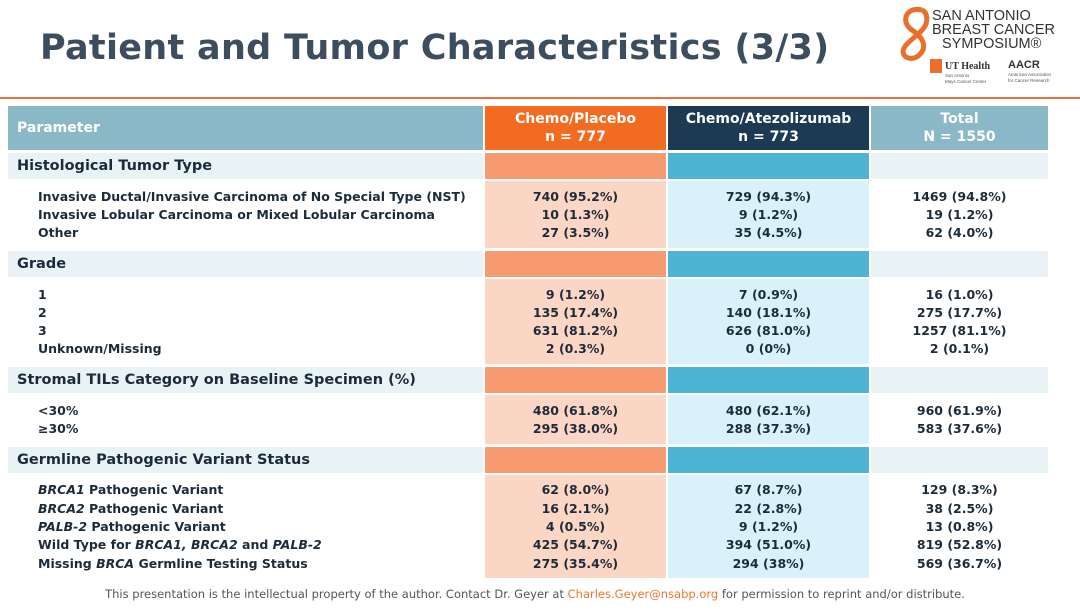 The height and width of the screenshot is (612, 1080). I want to click on section-cell: Germline Pathogenic Variant Status, so click(245, 459).